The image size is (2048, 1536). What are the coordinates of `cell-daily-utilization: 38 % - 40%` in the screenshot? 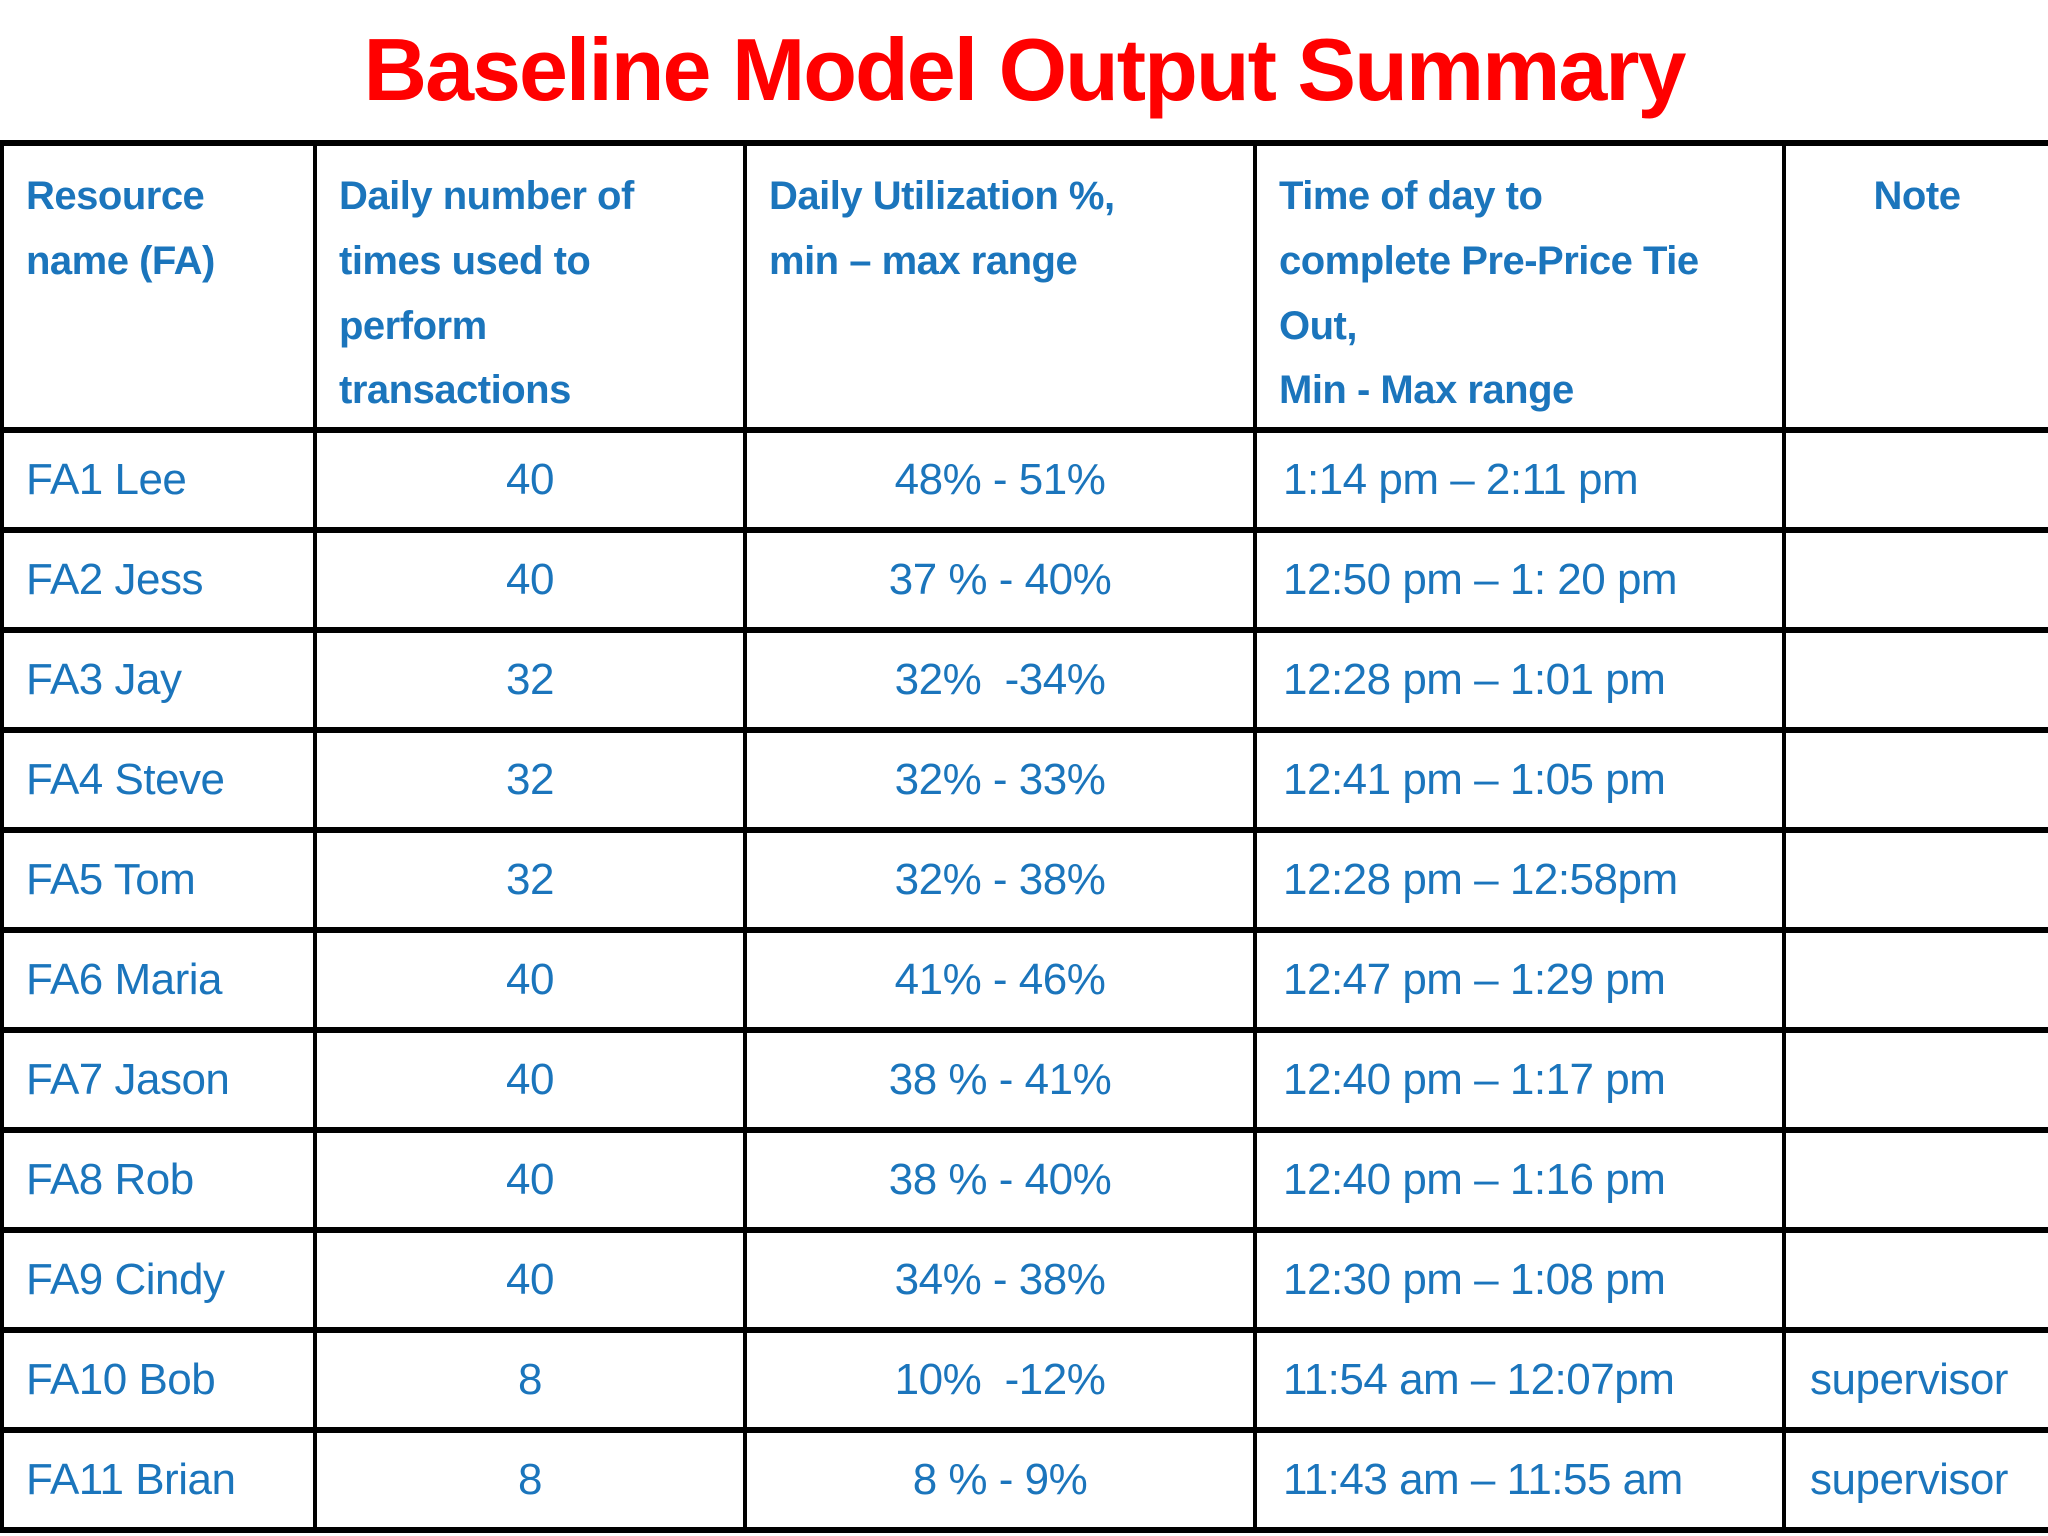 It's located at (1000, 1180).